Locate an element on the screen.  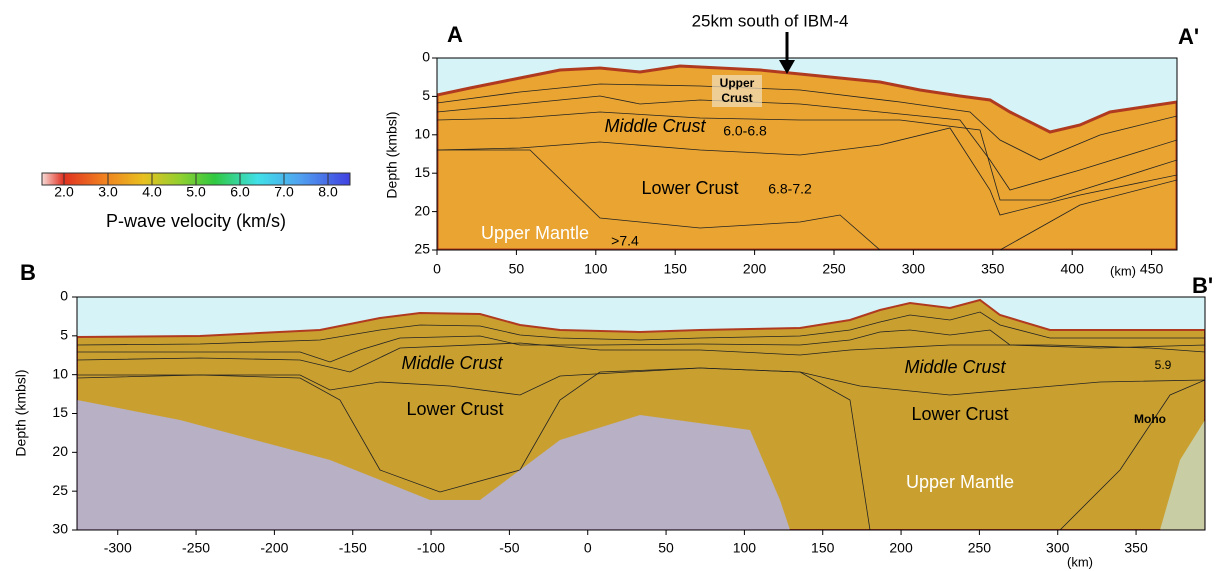
colorbar-tick-label: 2.0 is located at coordinates (64, 192).